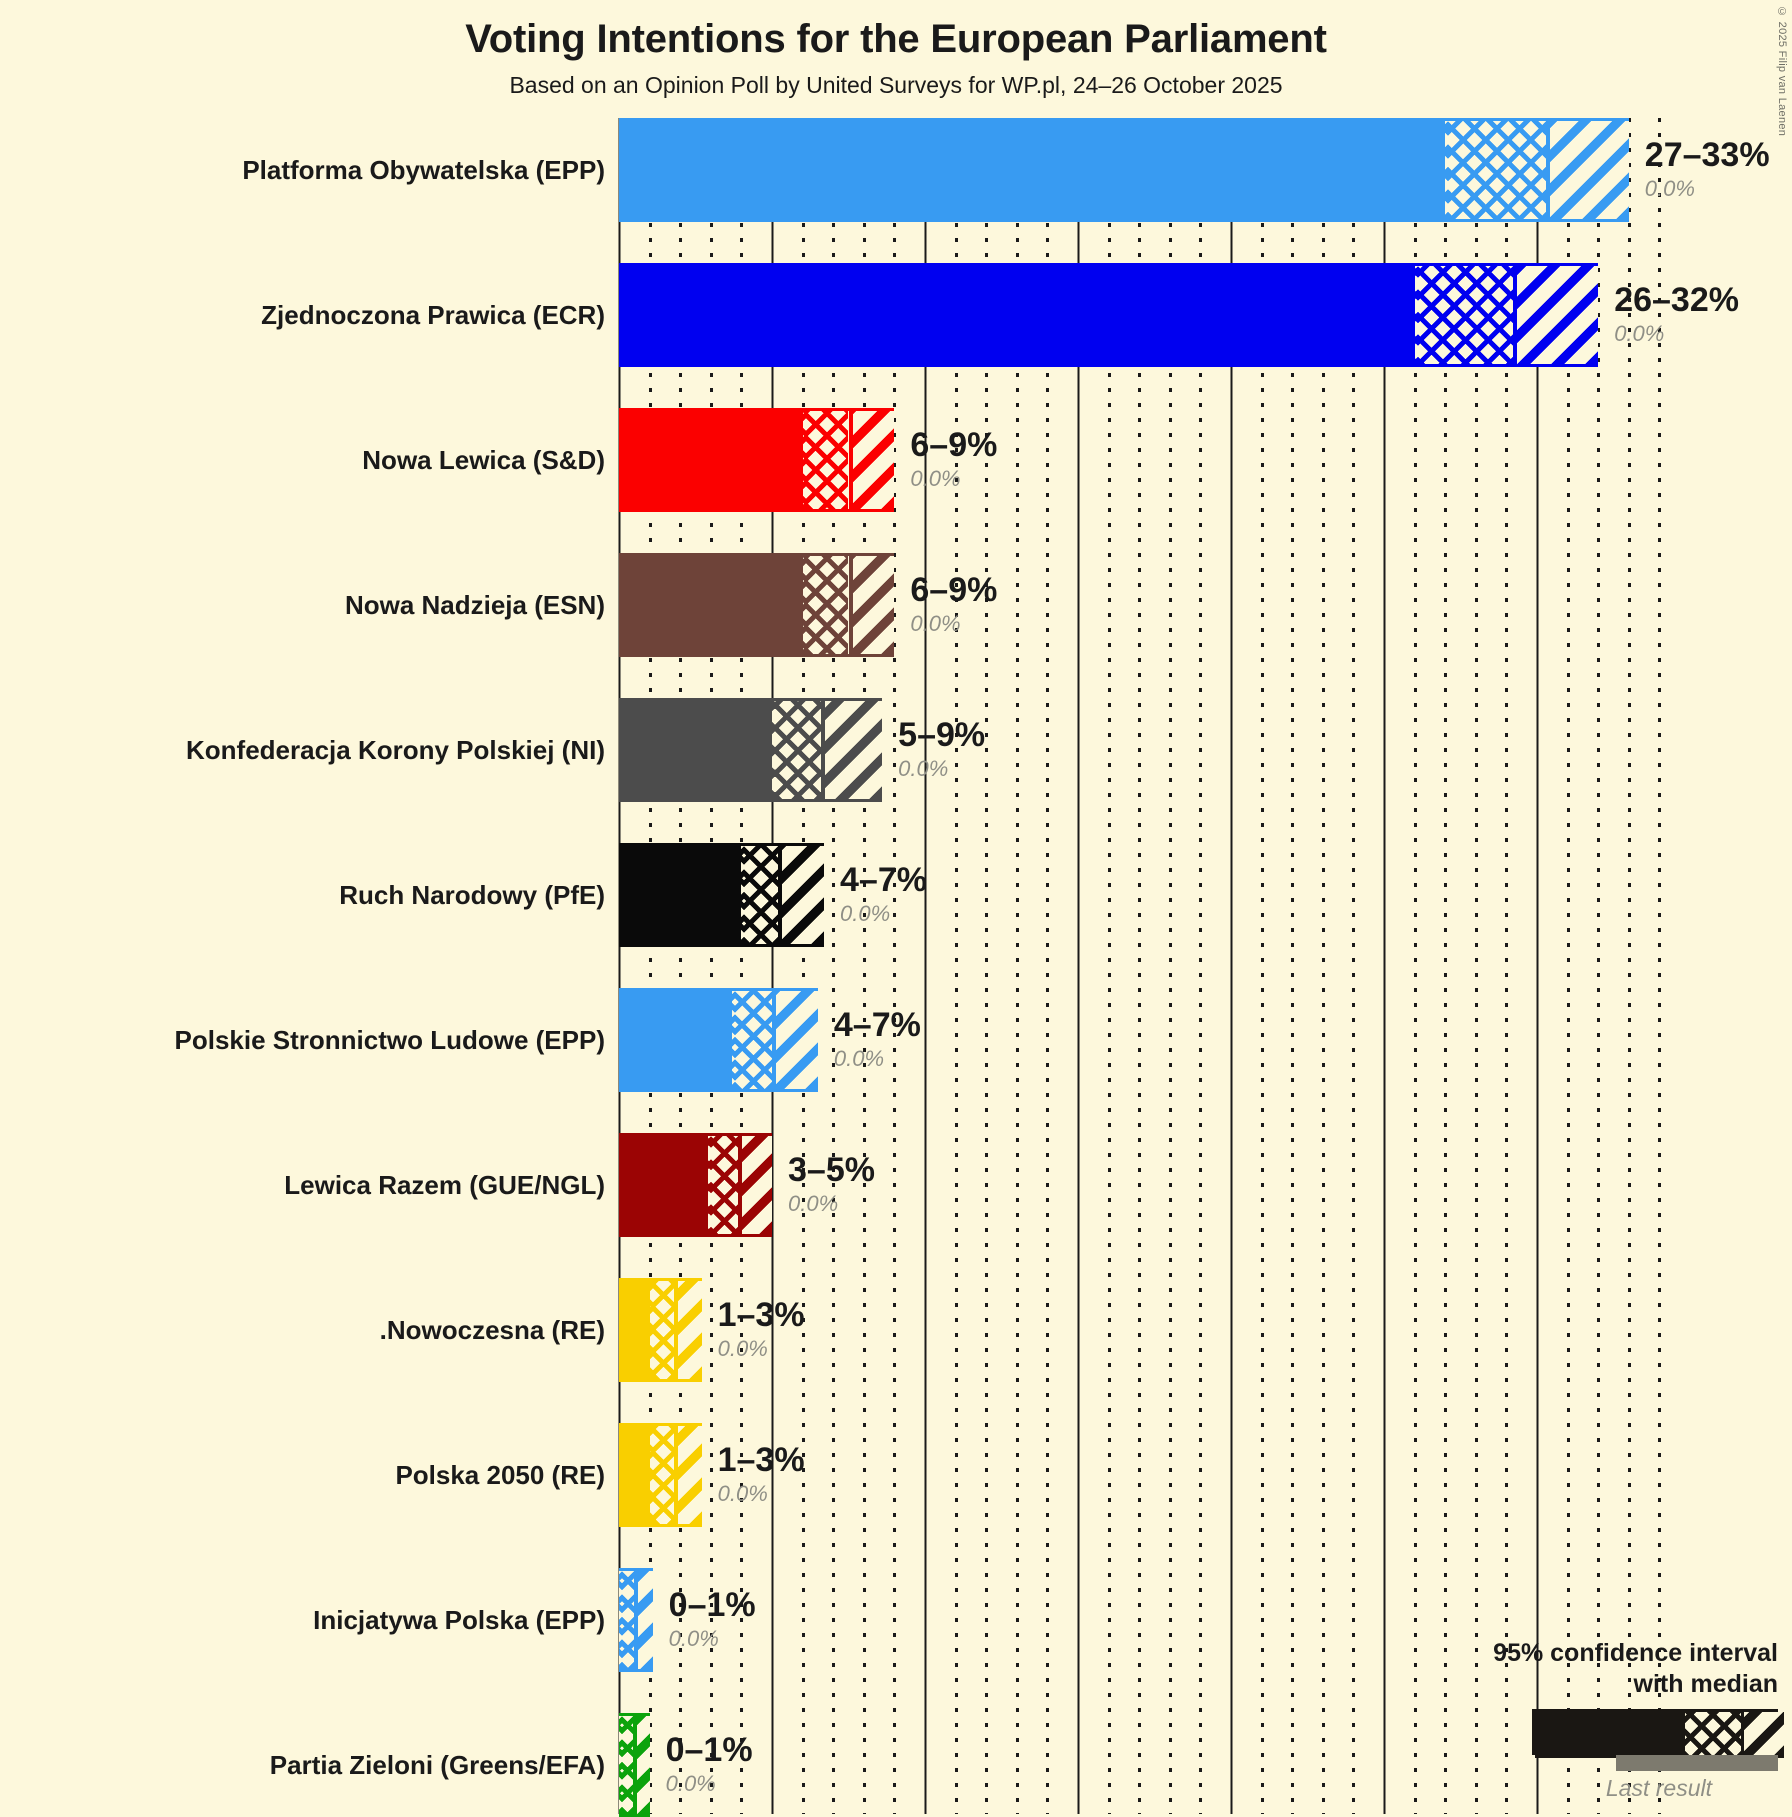  Describe the element at coordinates (472, 894) in the screenshot. I see `party-label: Ruch Narodowy (PfE)` at that location.